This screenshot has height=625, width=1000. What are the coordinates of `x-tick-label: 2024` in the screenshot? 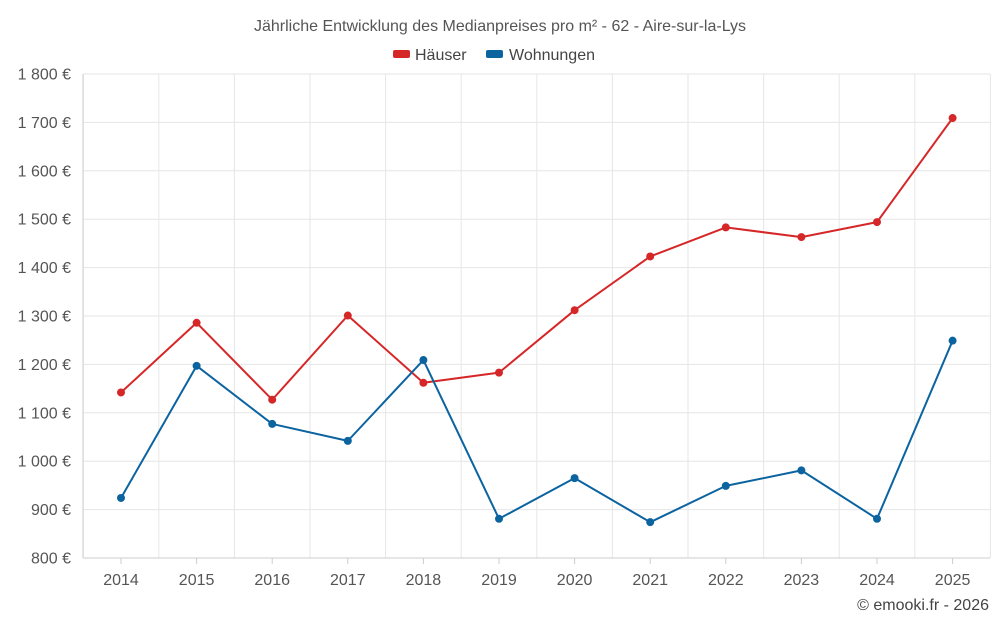 It's located at (877, 580).